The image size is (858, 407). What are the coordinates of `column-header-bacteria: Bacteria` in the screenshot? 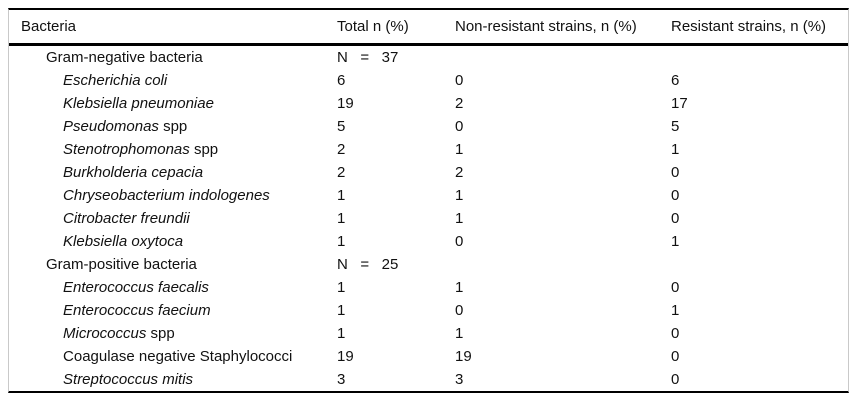 It's located at (49, 26).